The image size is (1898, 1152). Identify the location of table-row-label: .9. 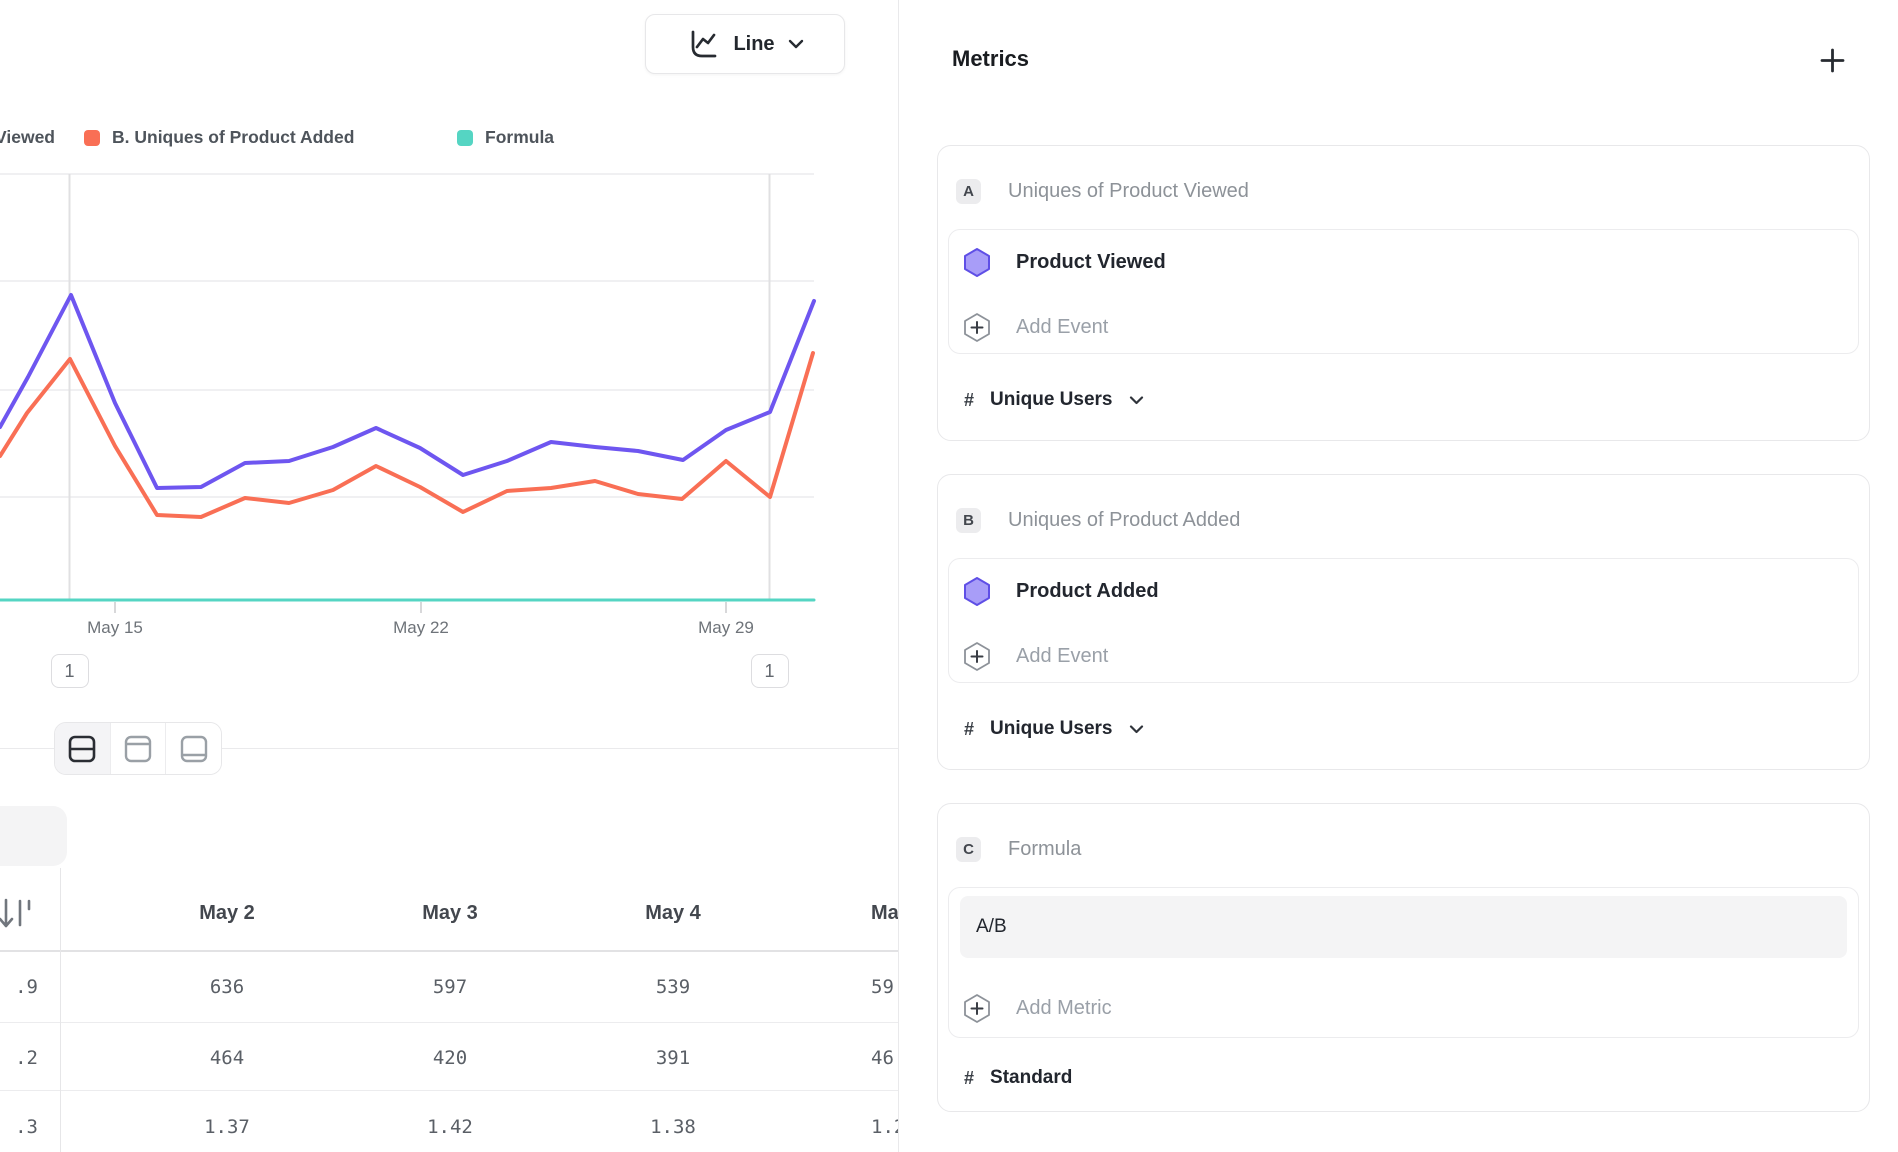
(26, 987).